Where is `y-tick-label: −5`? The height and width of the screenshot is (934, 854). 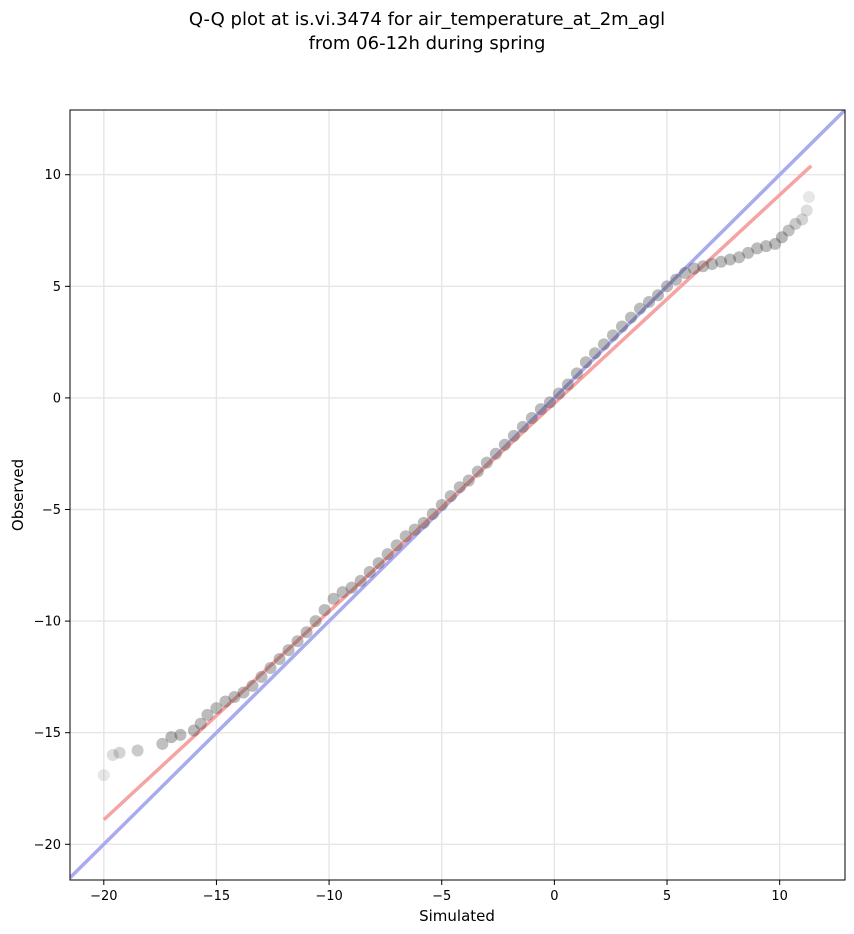 y-tick-label: −5 is located at coordinates (51, 510).